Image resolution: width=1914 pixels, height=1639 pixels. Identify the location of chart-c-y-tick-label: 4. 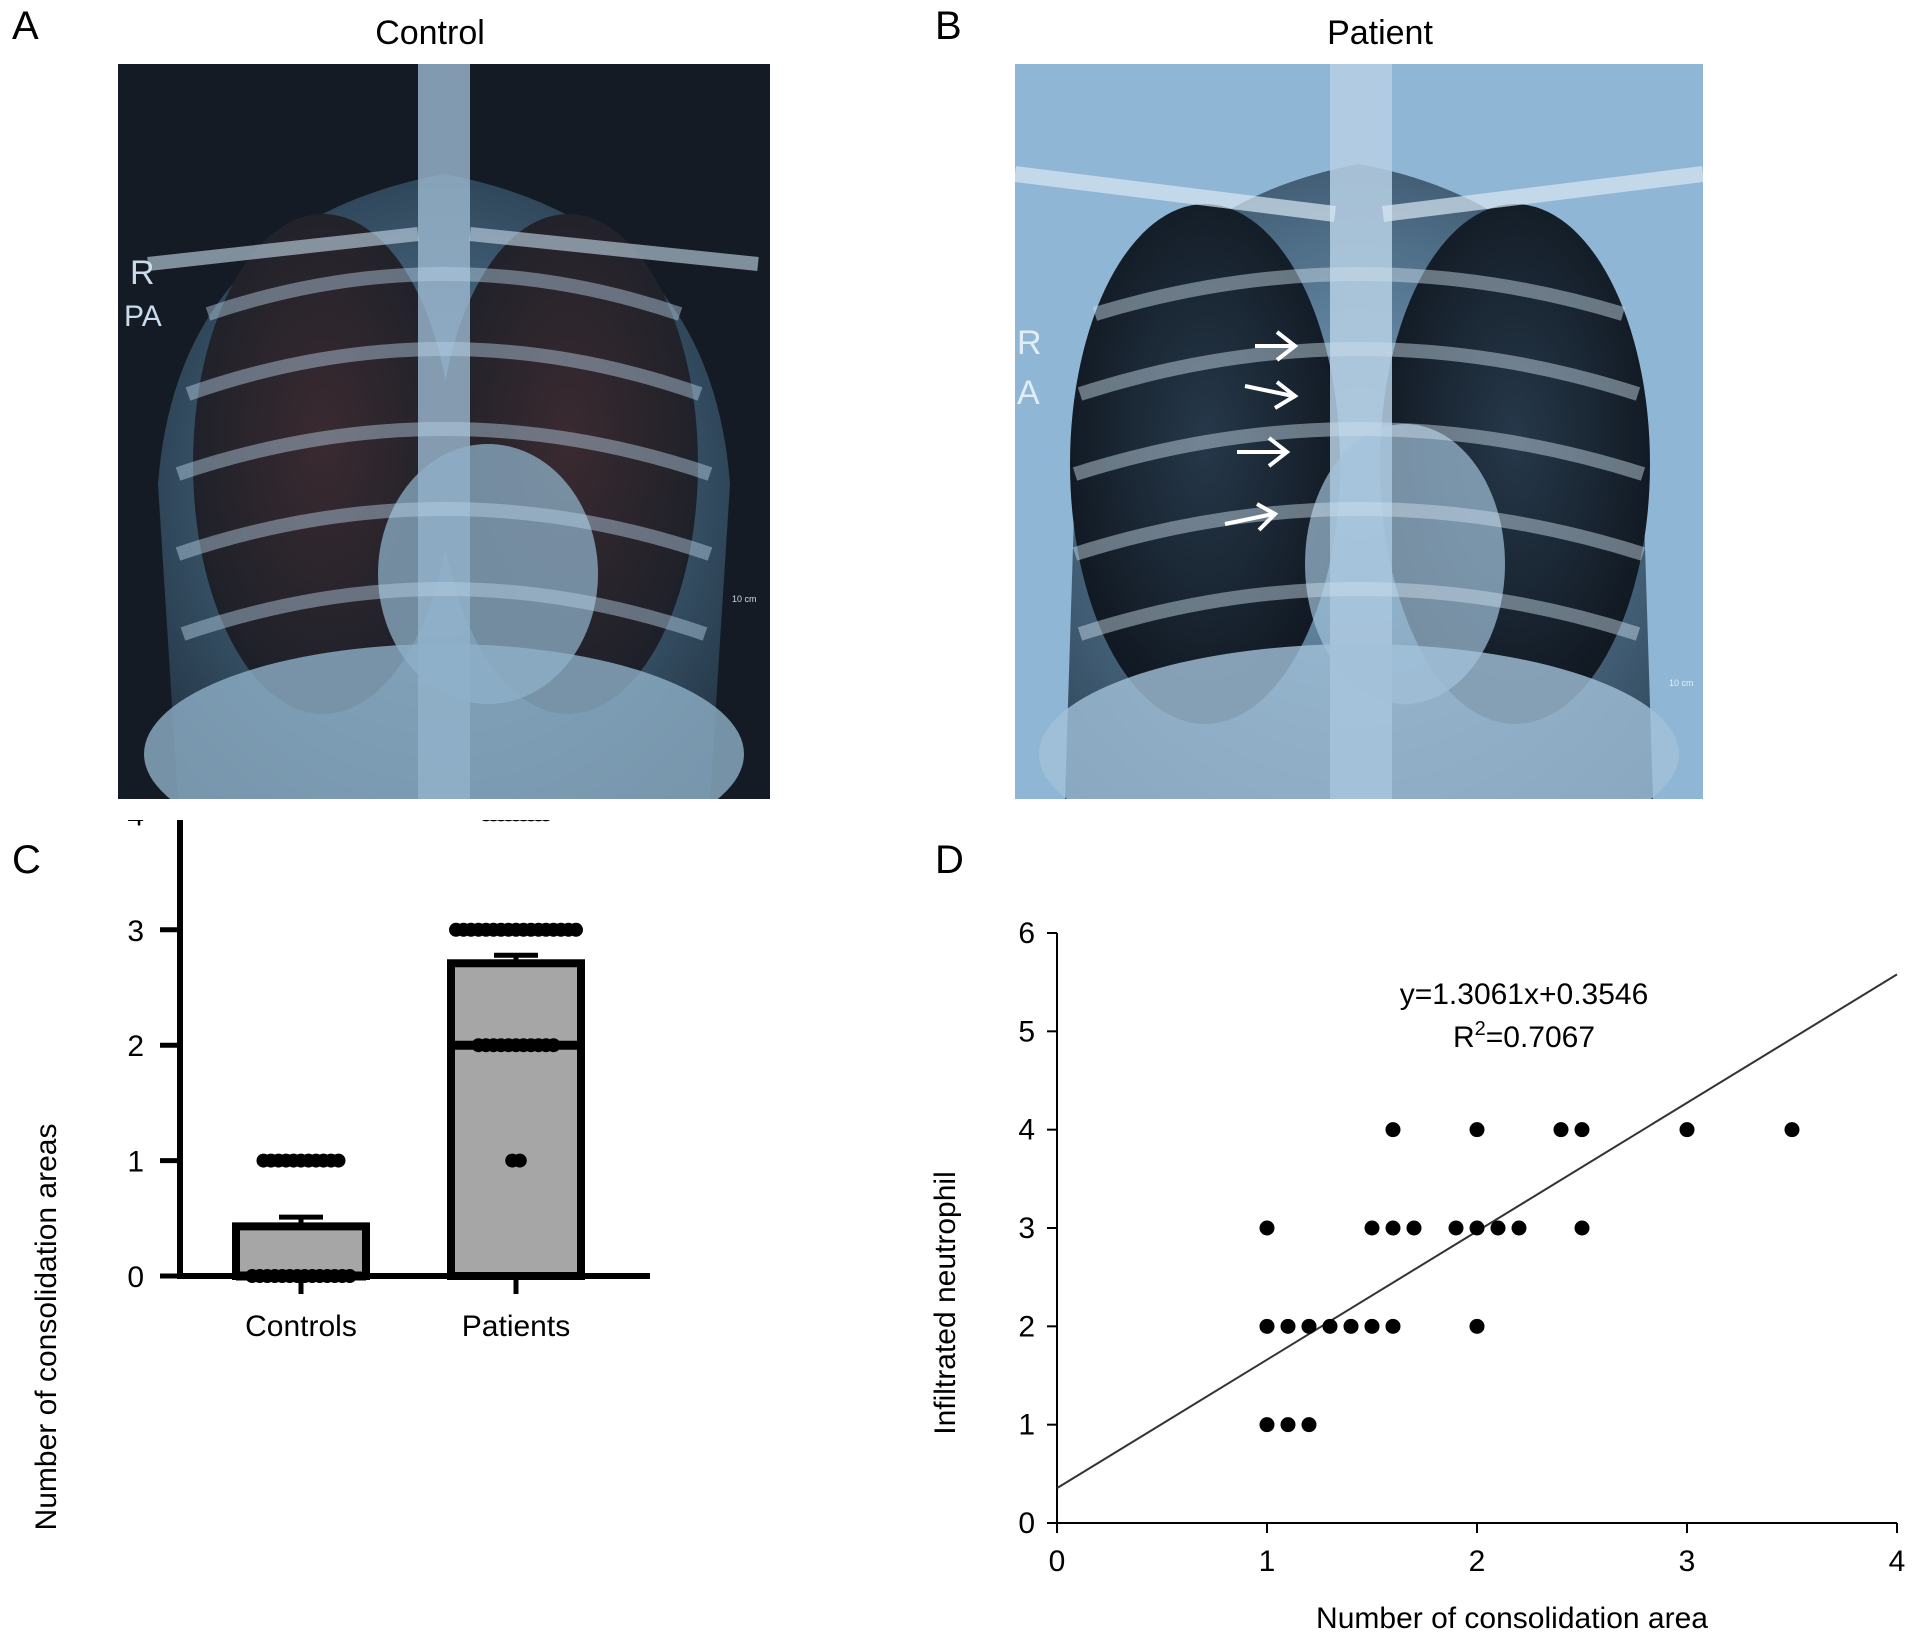
(135, 826).